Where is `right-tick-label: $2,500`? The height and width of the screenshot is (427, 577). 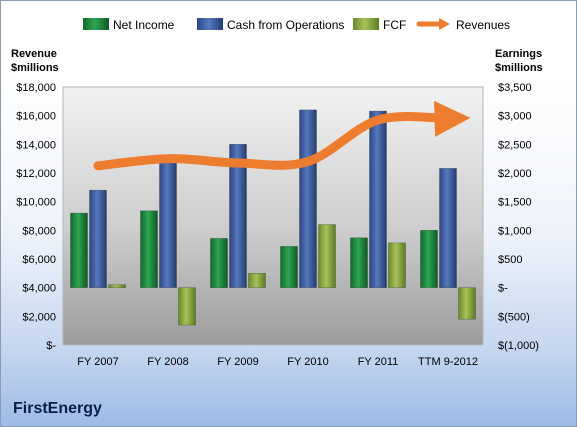
right-tick-label: $2,500 is located at coordinates (515, 145).